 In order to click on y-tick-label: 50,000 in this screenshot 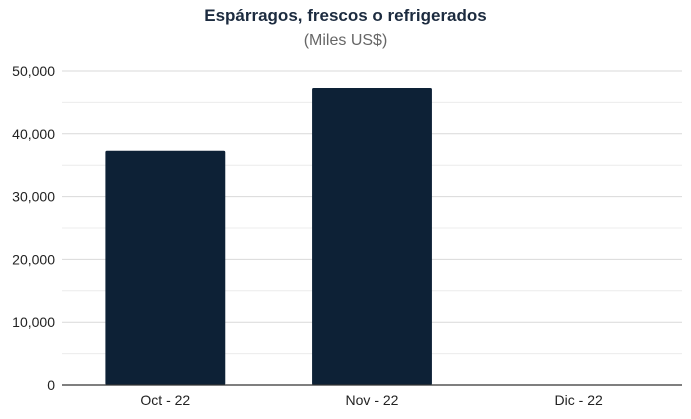, I will do `click(33, 71)`.